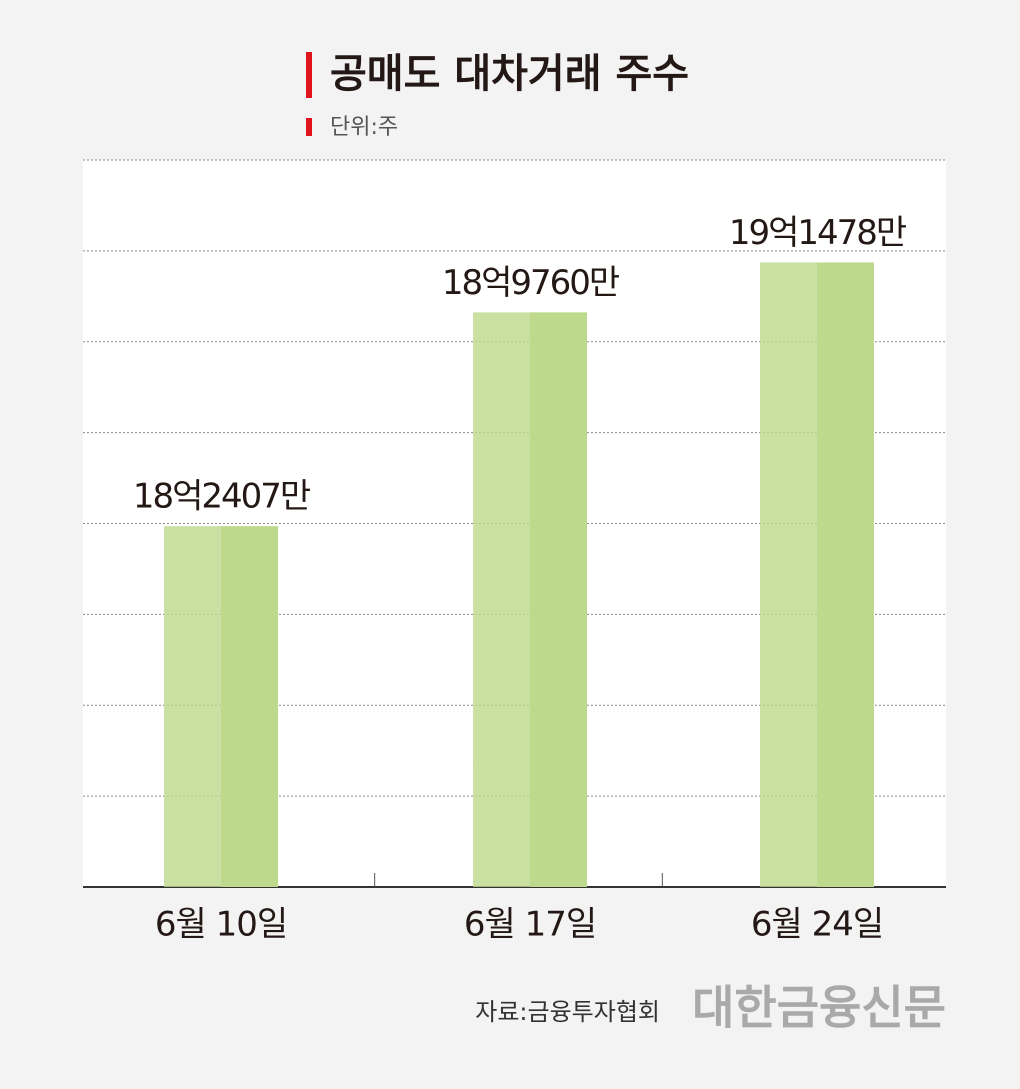  What do you see at coordinates (509, 74) in the screenshot?
I see `chart-title: 공매도 대차거래 주수` at bounding box center [509, 74].